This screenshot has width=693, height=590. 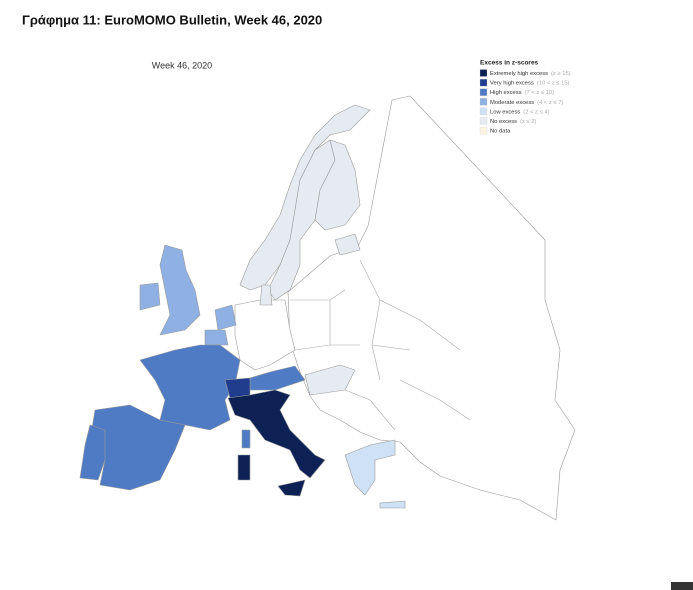 What do you see at coordinates (519, 74) in the screenshot?
I see `legend-label-text: Extremely high excess` at bounding box center [519, 74].